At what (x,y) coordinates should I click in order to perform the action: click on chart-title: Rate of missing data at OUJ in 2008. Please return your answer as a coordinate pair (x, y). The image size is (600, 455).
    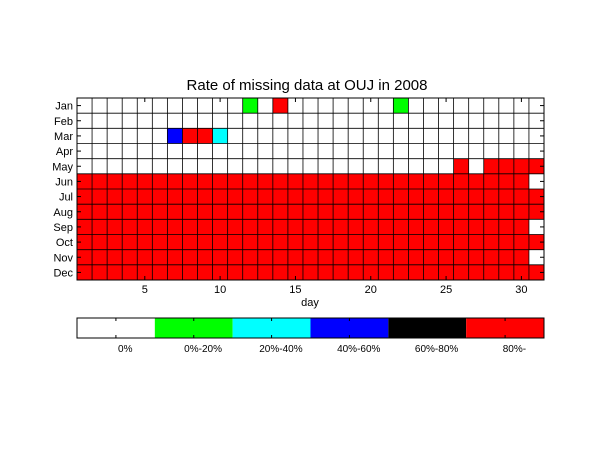
    Looking at the image, I should click on (307, 85).